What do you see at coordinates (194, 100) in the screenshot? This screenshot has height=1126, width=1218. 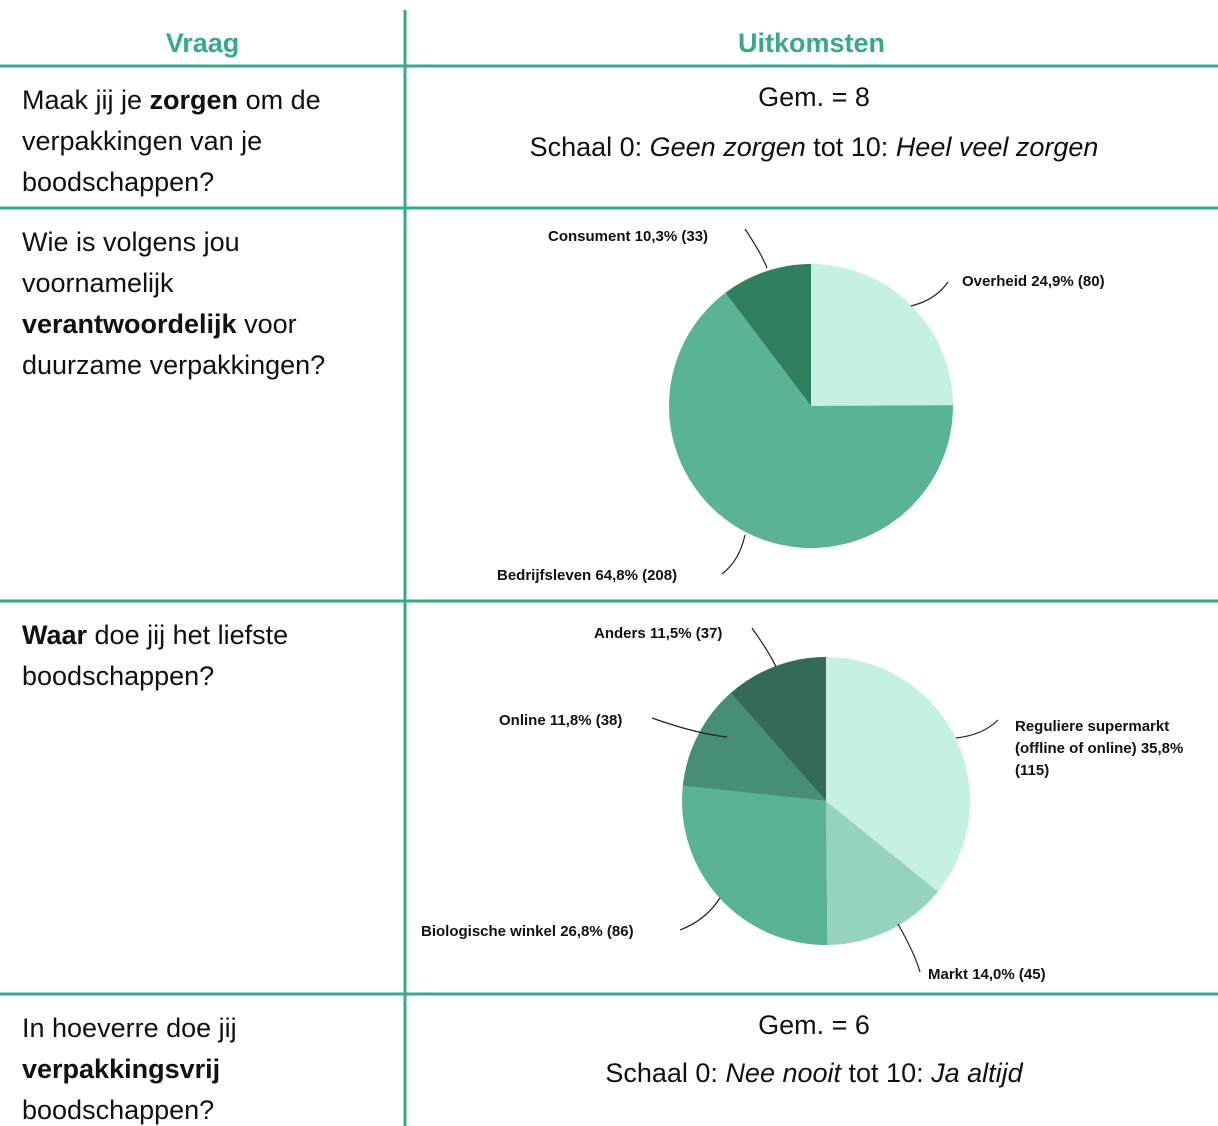 I see `text-segment: zorgen` at bounding box center [194, 100].